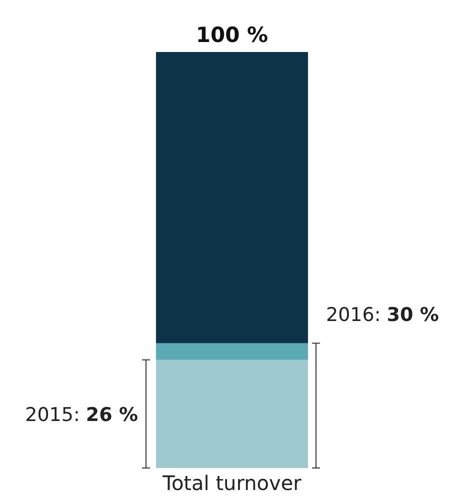  Describe the element at coordinates (232, 483) in the screenshot. I see `x-tick-label: Total turnover` at that location.